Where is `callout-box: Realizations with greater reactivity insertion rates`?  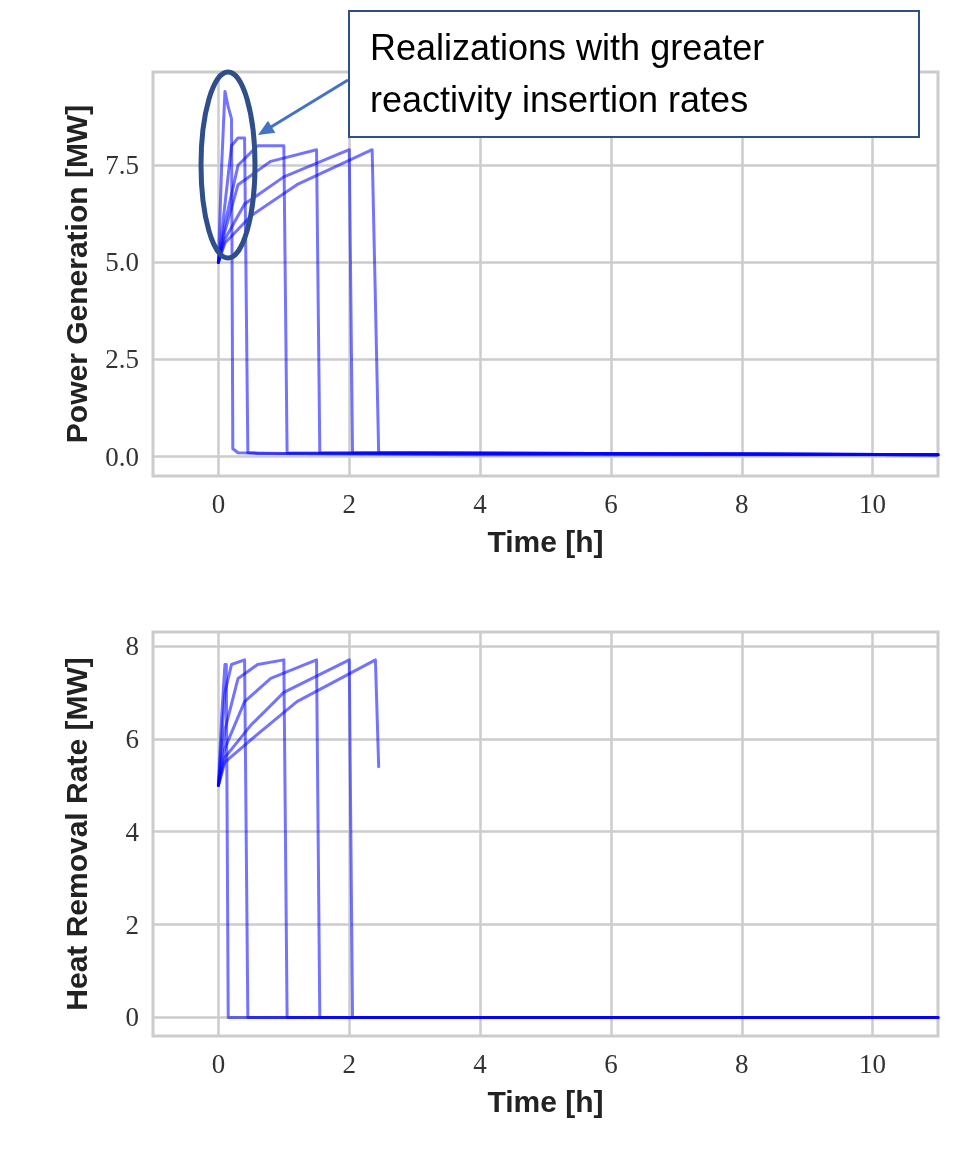 callout-box: Realizations with greater reactivity insertion rates is located at coordinates (634, 74).